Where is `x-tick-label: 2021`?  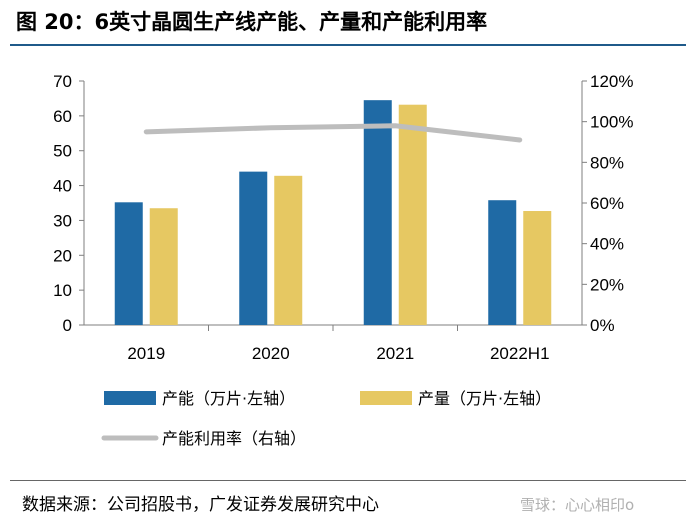 x-tick-label: 2021 is located at coordinates (395, 353).